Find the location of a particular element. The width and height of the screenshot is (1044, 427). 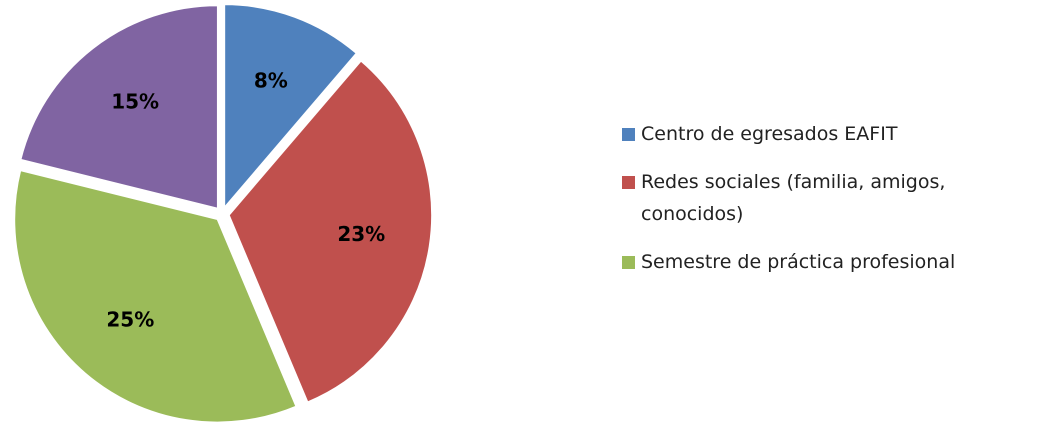

legend-label: Centro de egresados EAFIT is located at coordinates (769, 134).